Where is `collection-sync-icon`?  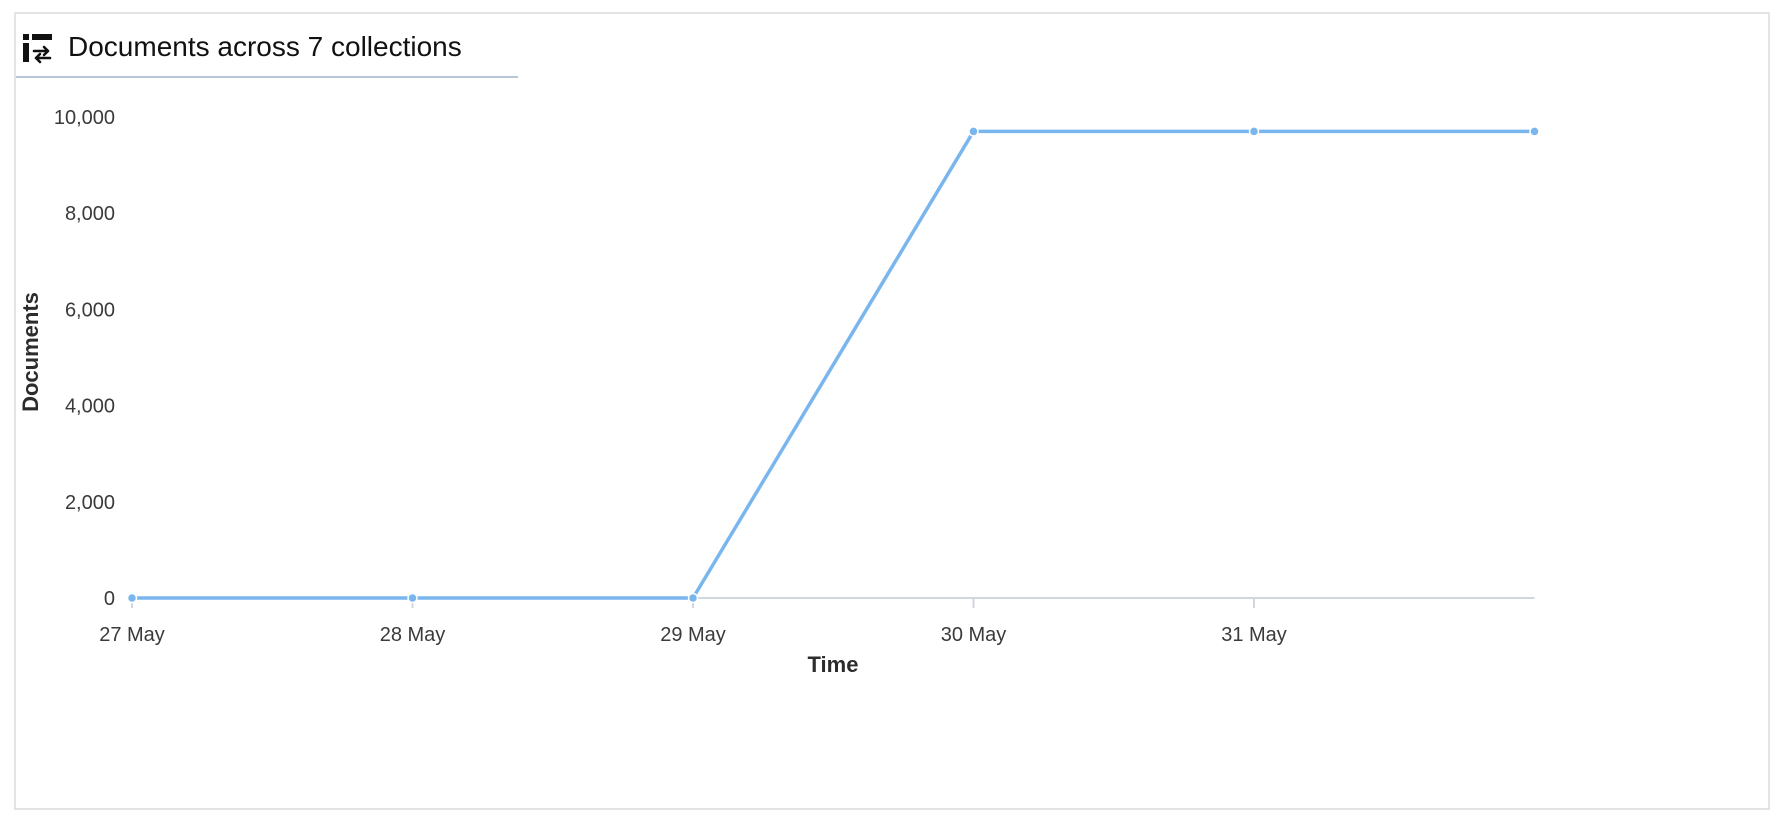
collection-sync-icon is located at coordinates (37, 49).